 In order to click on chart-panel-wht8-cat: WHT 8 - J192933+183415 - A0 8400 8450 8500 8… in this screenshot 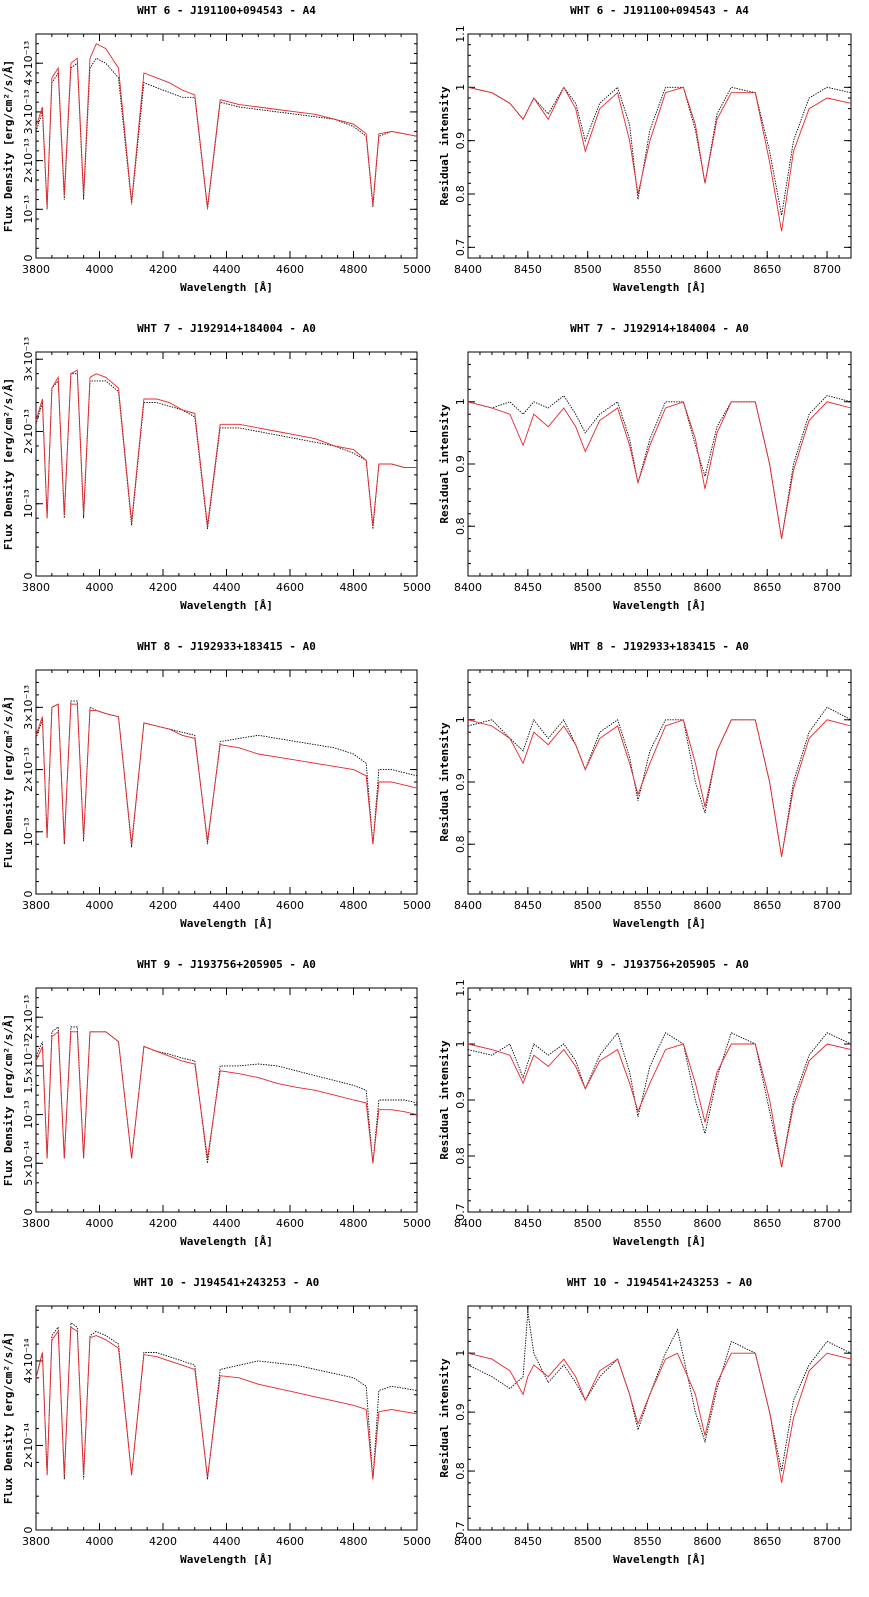, I will do `click(645, 785)`.